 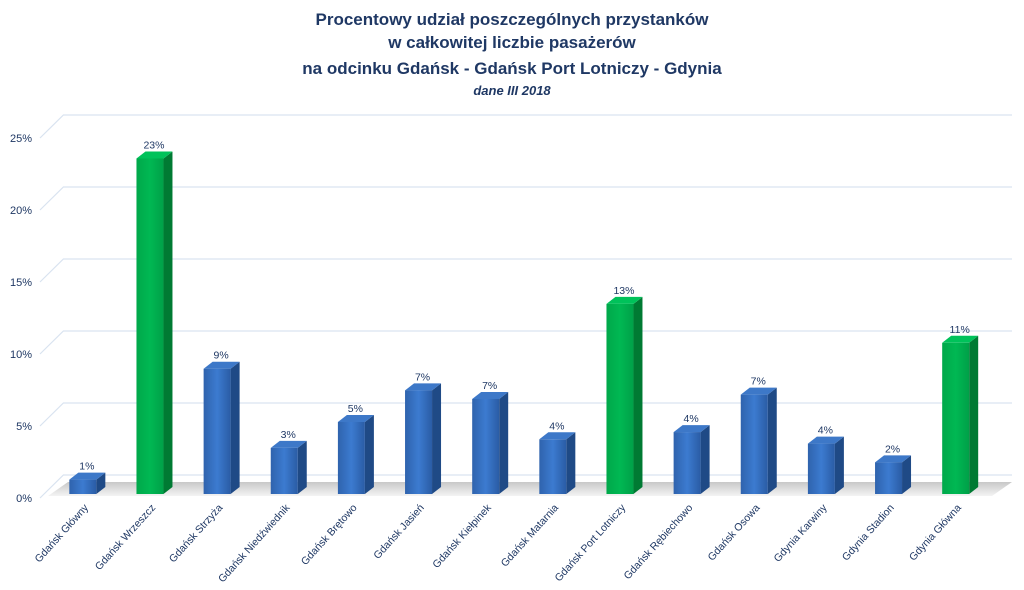 I want to click on x-tick-label: Gdynia Stadion, so click(x=868, y=533).